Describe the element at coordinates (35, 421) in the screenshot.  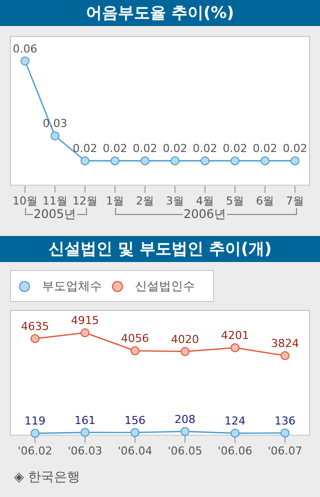
I see `data-label: 119` at that location.